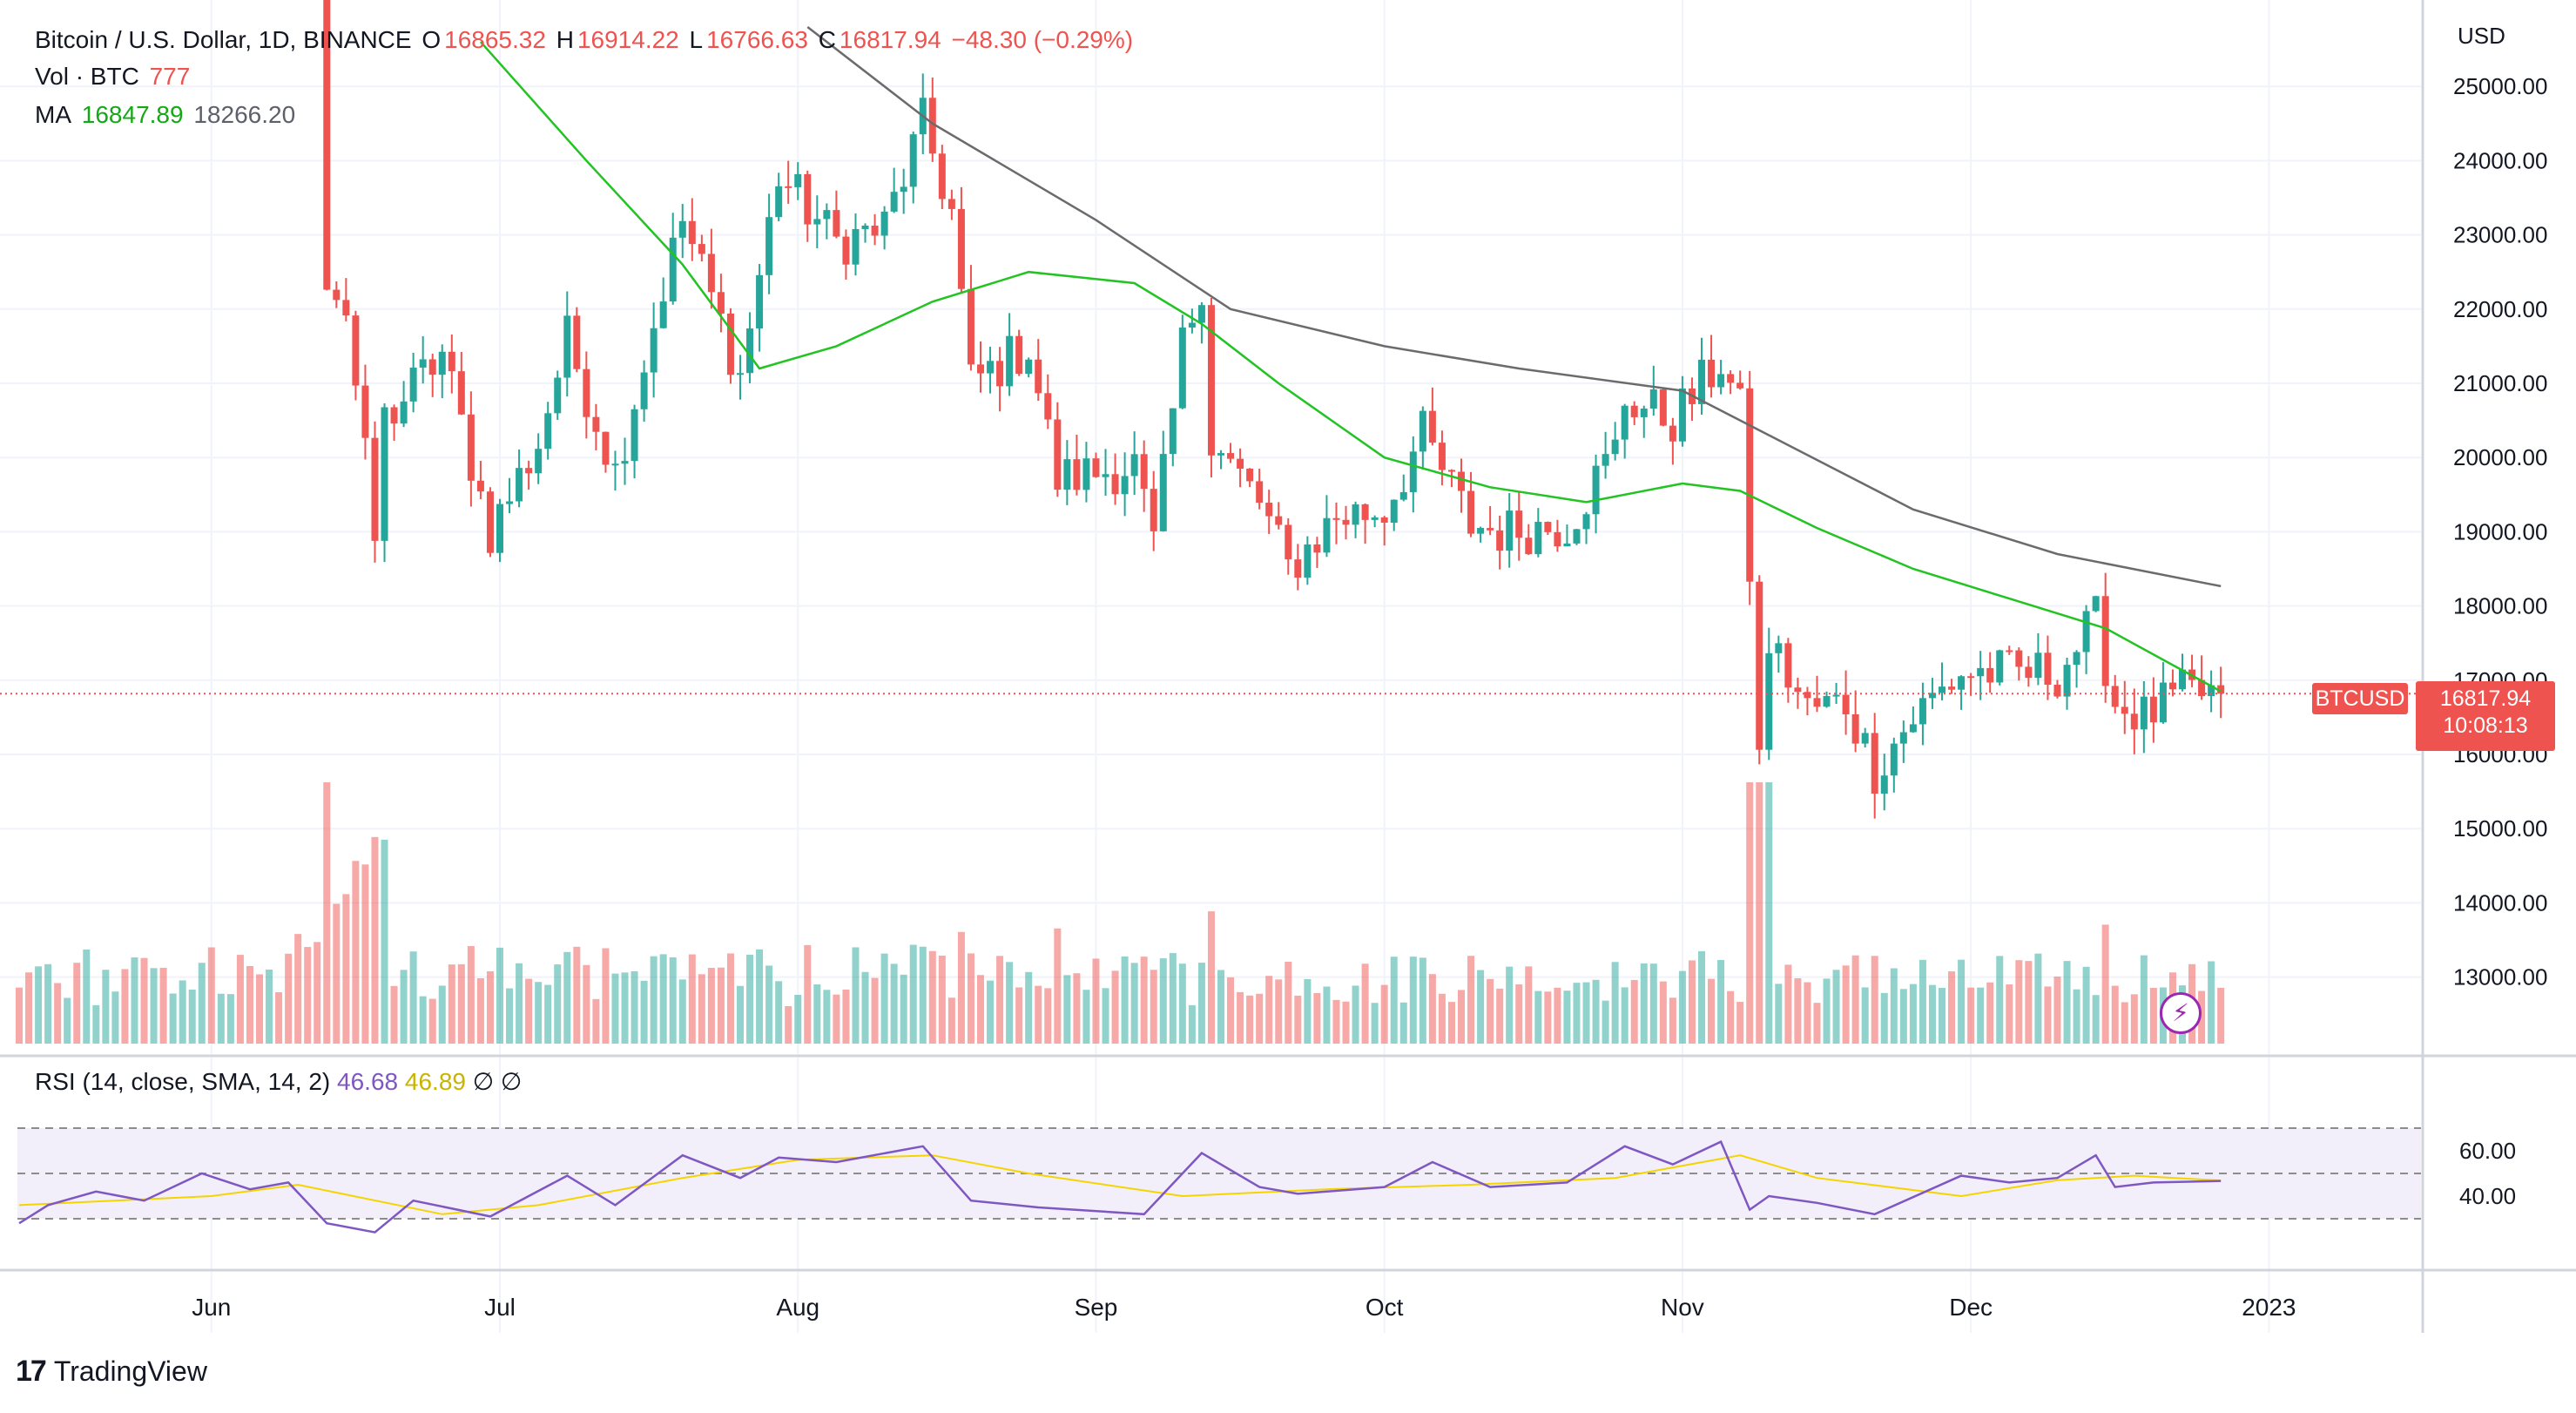  I want to click on volume-legend: Vol · BTC 777, so click(114, 77).